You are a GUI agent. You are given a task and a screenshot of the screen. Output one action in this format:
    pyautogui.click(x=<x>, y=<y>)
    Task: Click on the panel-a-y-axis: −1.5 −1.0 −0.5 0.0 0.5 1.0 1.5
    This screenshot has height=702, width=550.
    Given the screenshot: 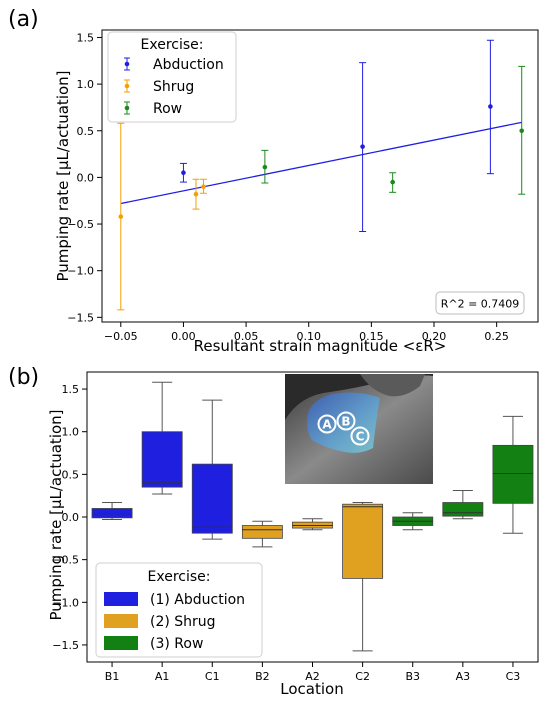 What is the action you would take?
    pyautogui.click(x=84, y=177)
    